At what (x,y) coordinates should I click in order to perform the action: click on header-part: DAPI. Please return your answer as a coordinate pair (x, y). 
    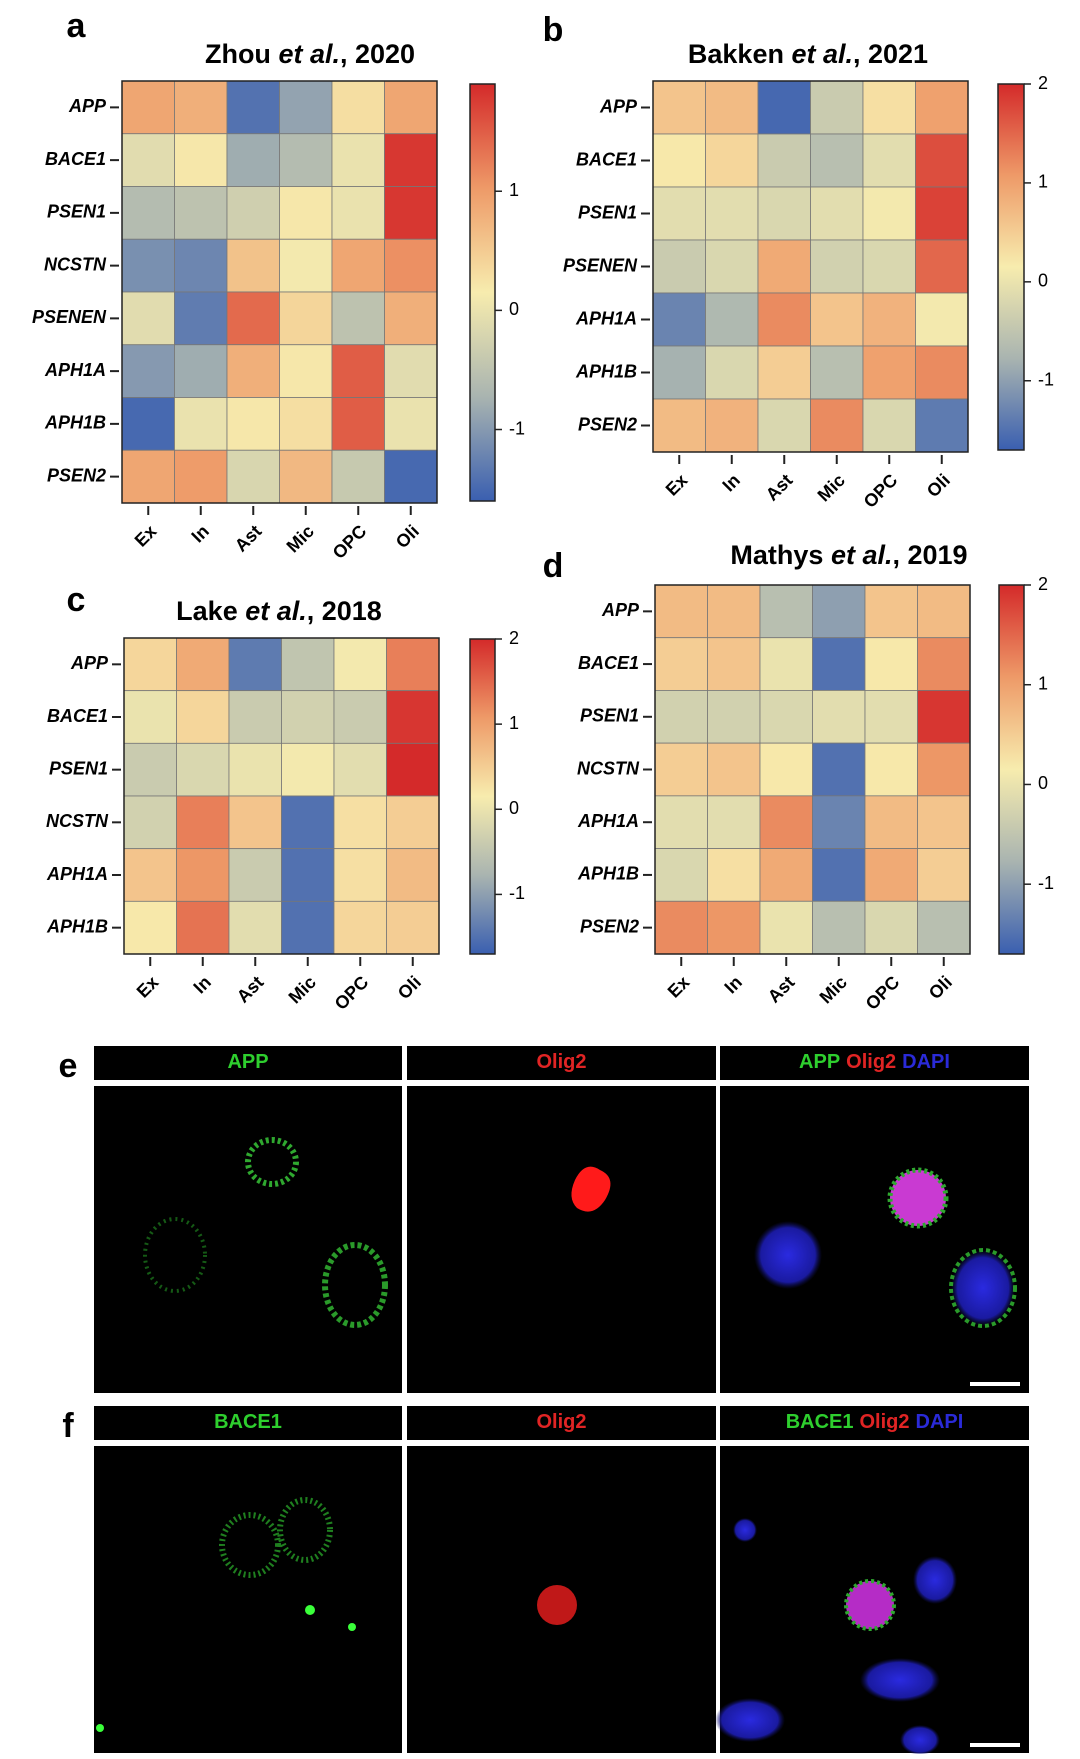
    Looking at the image, I should click on (926, 1062).